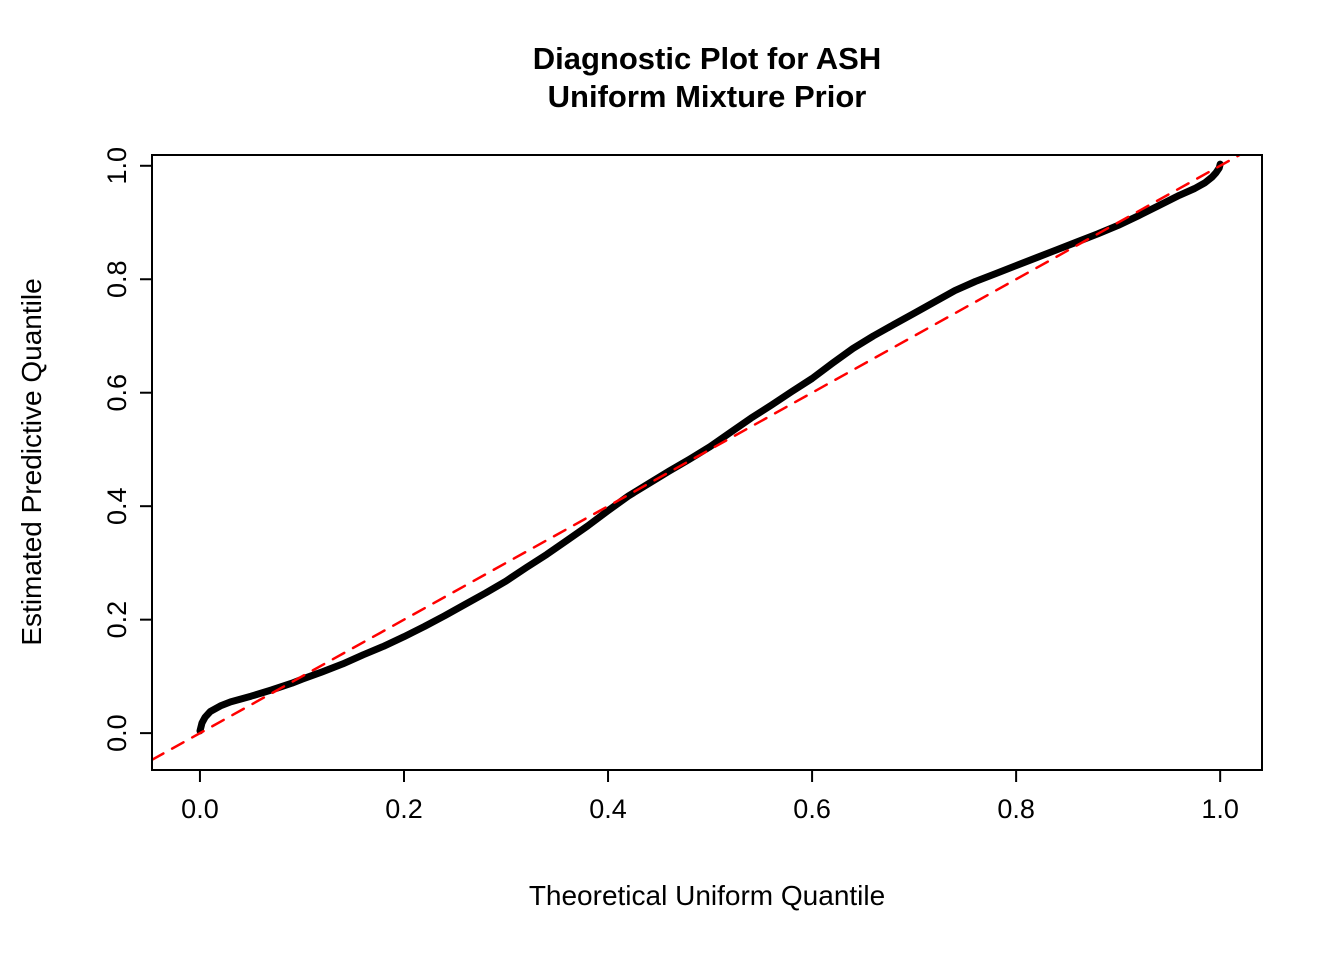 The width and height of the screenshot is (1344, 960). Describe the element at coordinates (31, 462) in the screenshot. I see `y-axis-label: Estimated Predictive Quantile` at that location.